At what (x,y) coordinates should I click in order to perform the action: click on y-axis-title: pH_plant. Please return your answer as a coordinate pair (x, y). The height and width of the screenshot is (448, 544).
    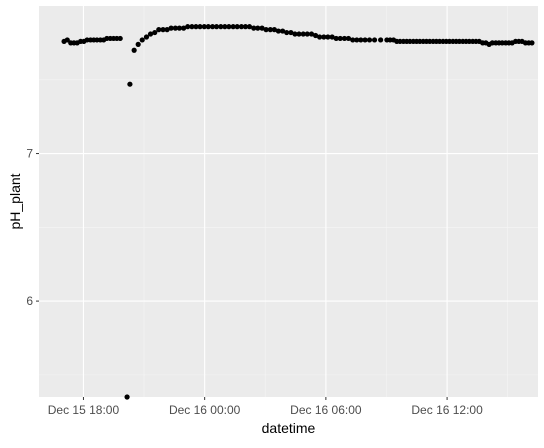
    Looking at the image, I should click on (15, 201).